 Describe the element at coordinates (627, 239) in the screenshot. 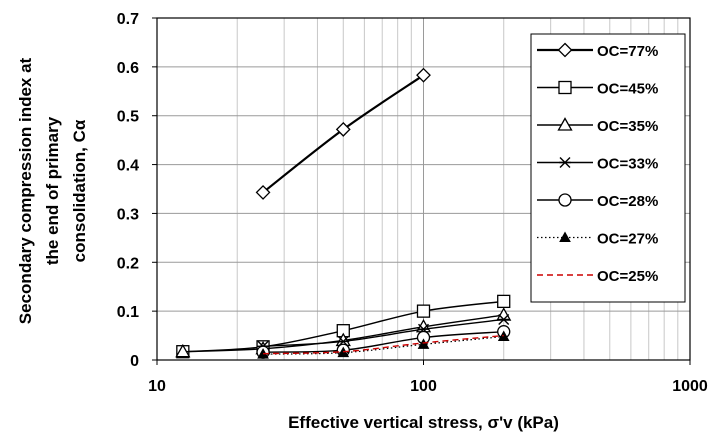

I see `legend-label: OC=27%` at that location.